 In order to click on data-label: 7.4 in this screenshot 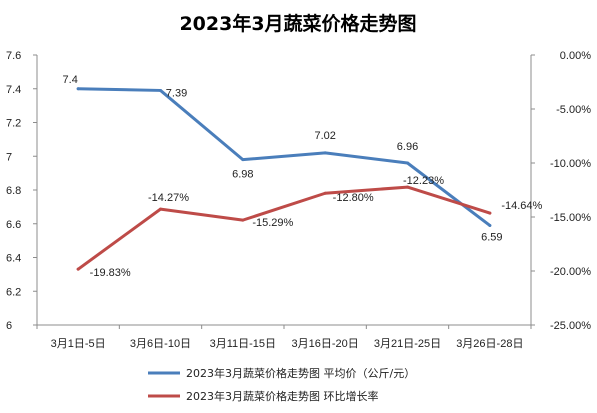, I will do `click(70, 80)`.